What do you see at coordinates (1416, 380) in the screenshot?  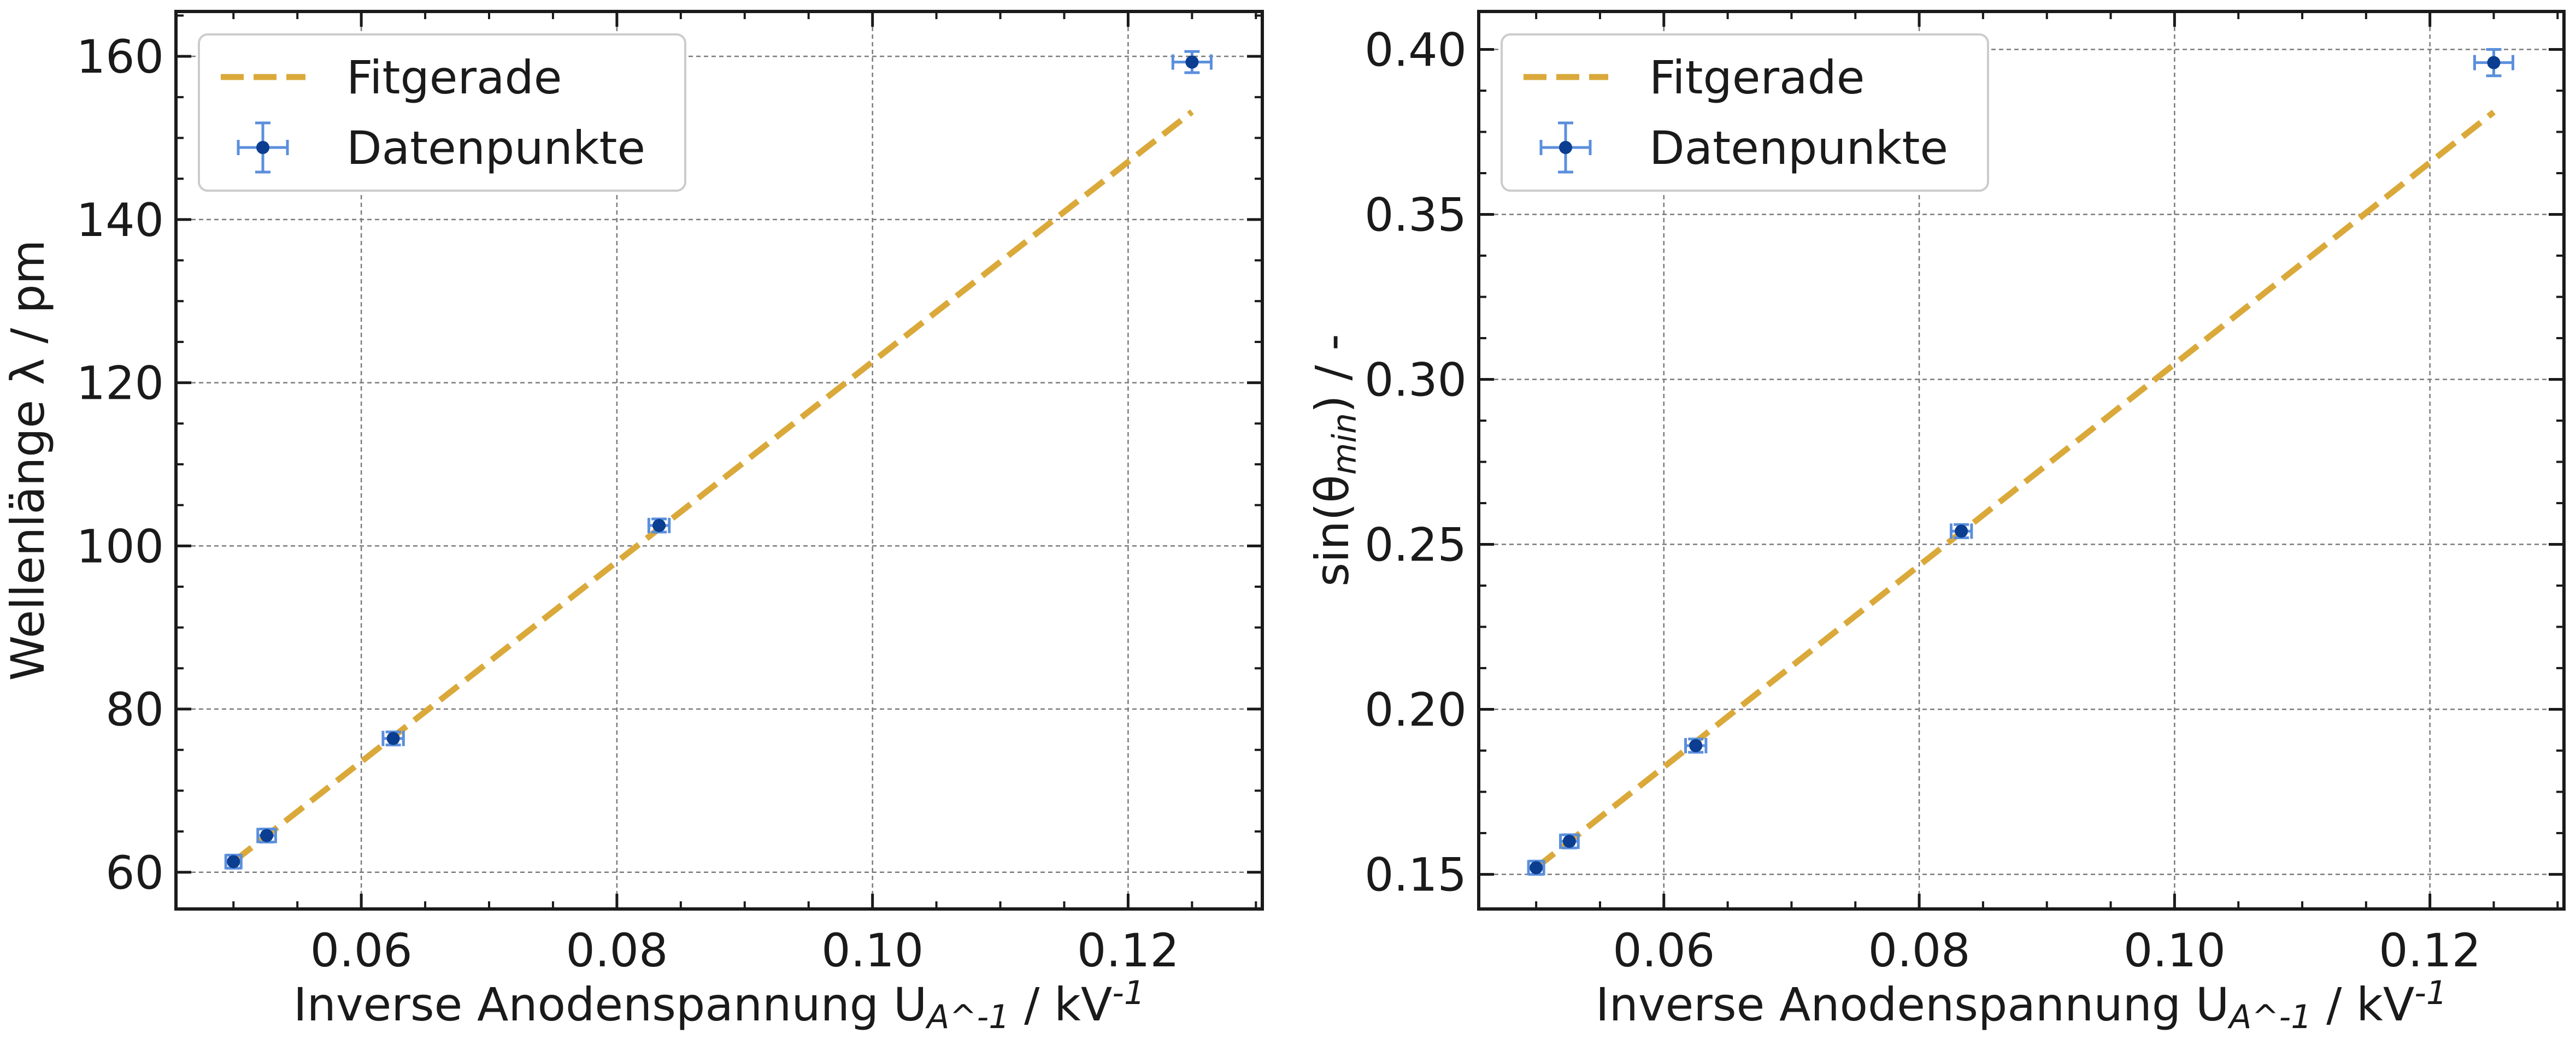 I see `y-tick-label: 0.30` at bounding box center [1416, 380].